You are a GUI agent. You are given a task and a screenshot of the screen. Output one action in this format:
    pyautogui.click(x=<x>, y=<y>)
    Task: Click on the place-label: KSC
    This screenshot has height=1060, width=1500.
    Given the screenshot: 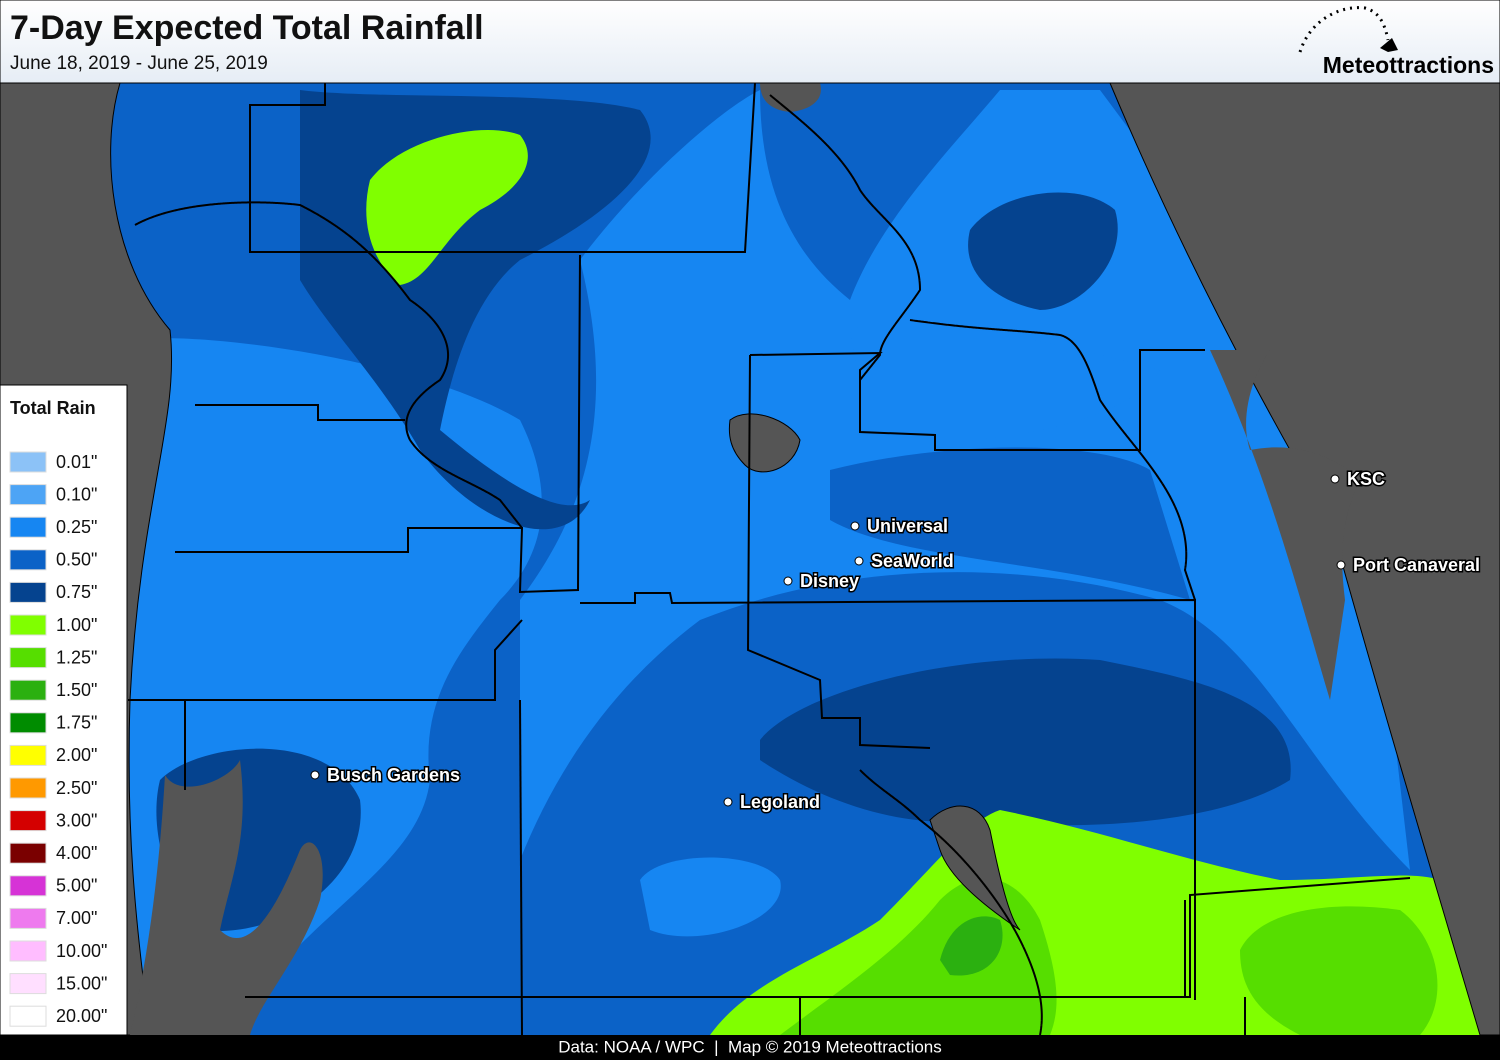 What is the action you would take?
    pyautogui.click(x=1366, y=479)
    